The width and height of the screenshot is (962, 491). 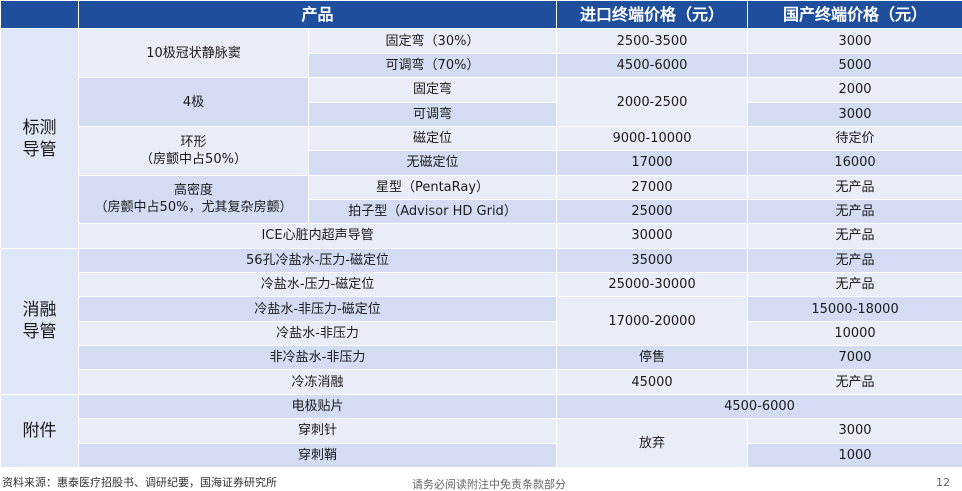 What do you see at coordinates (854, 90) in the screenshot?
I see `domestic-p4-fixed: 2000` at bounding box center [854, 90].